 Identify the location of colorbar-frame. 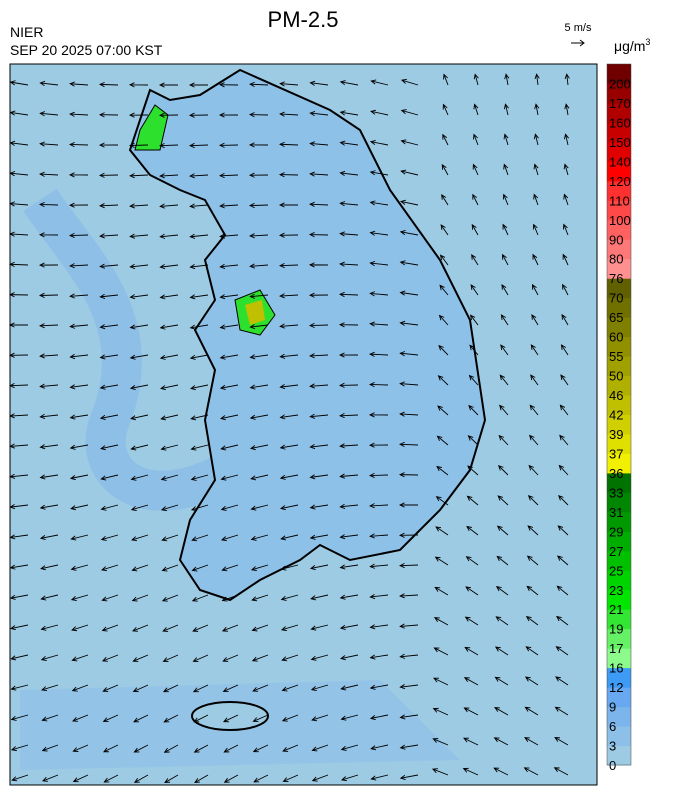
(619, 414).